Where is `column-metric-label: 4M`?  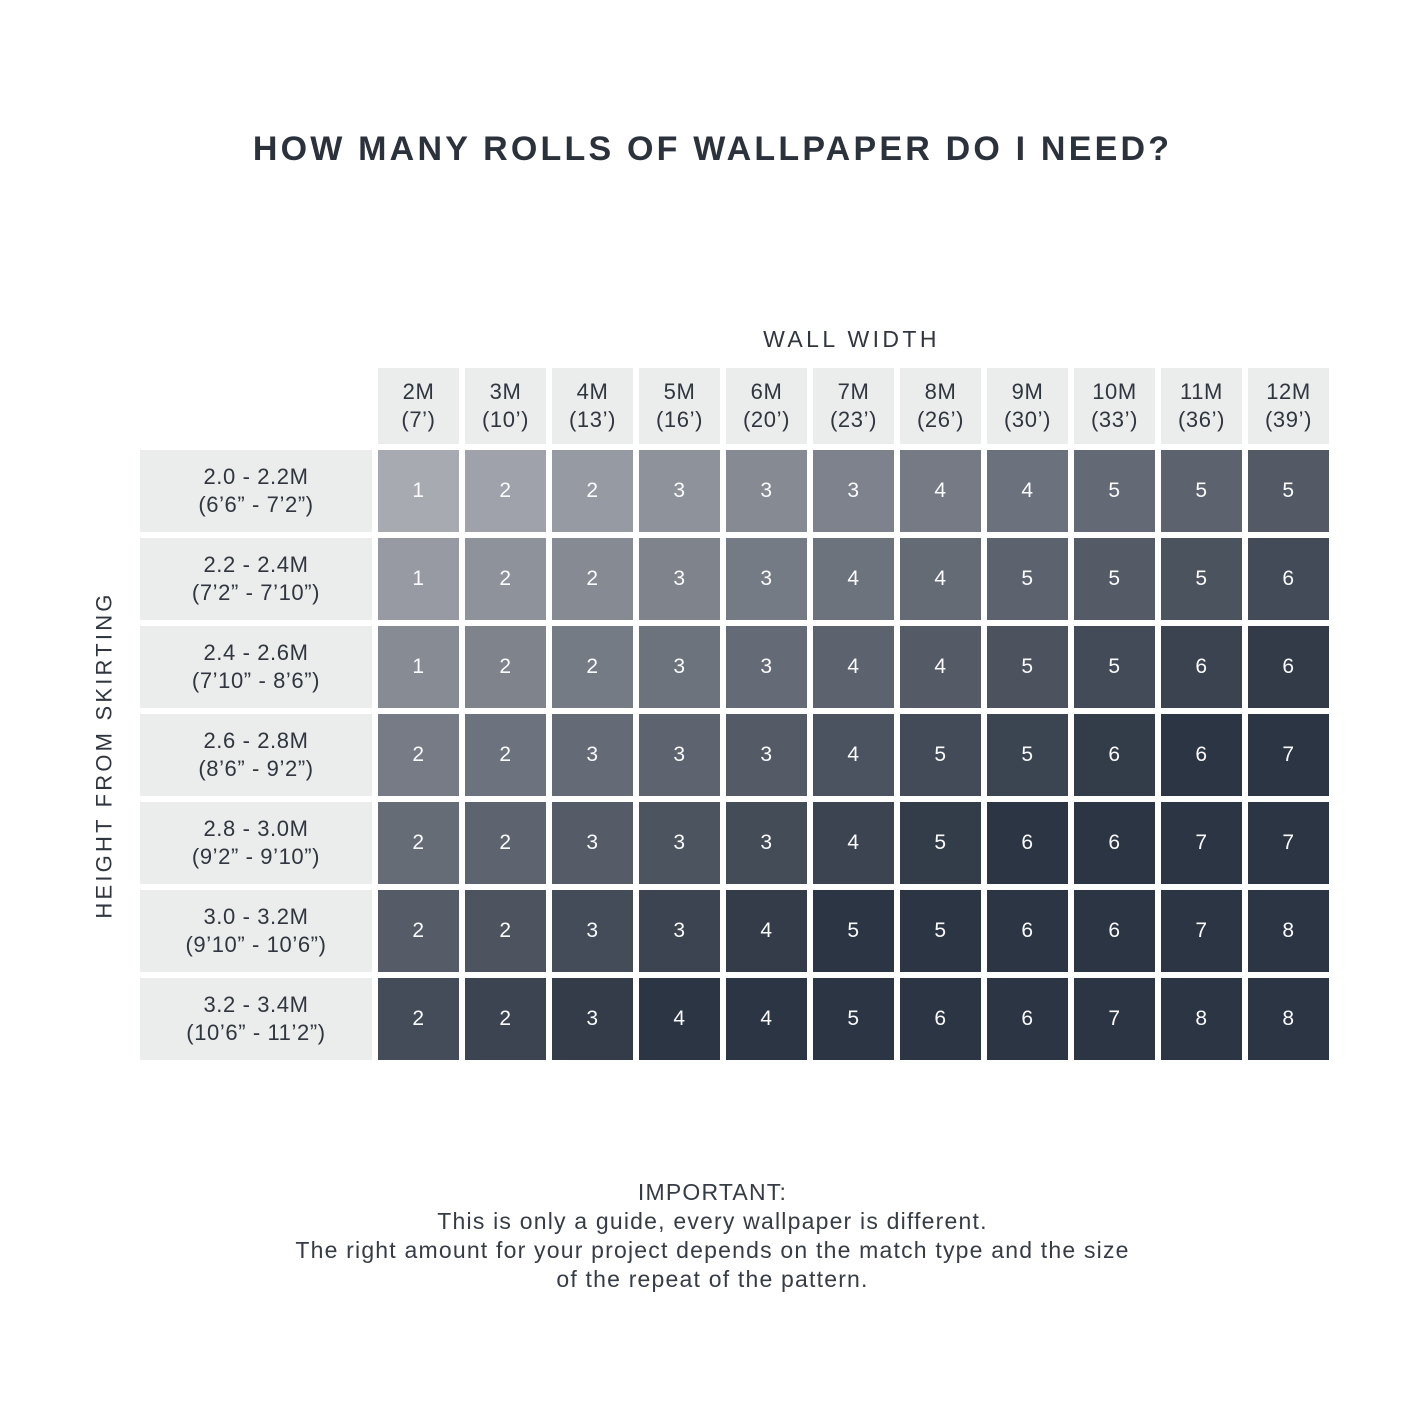
column-metric-label: 4M is located at coordinates (592, 391).